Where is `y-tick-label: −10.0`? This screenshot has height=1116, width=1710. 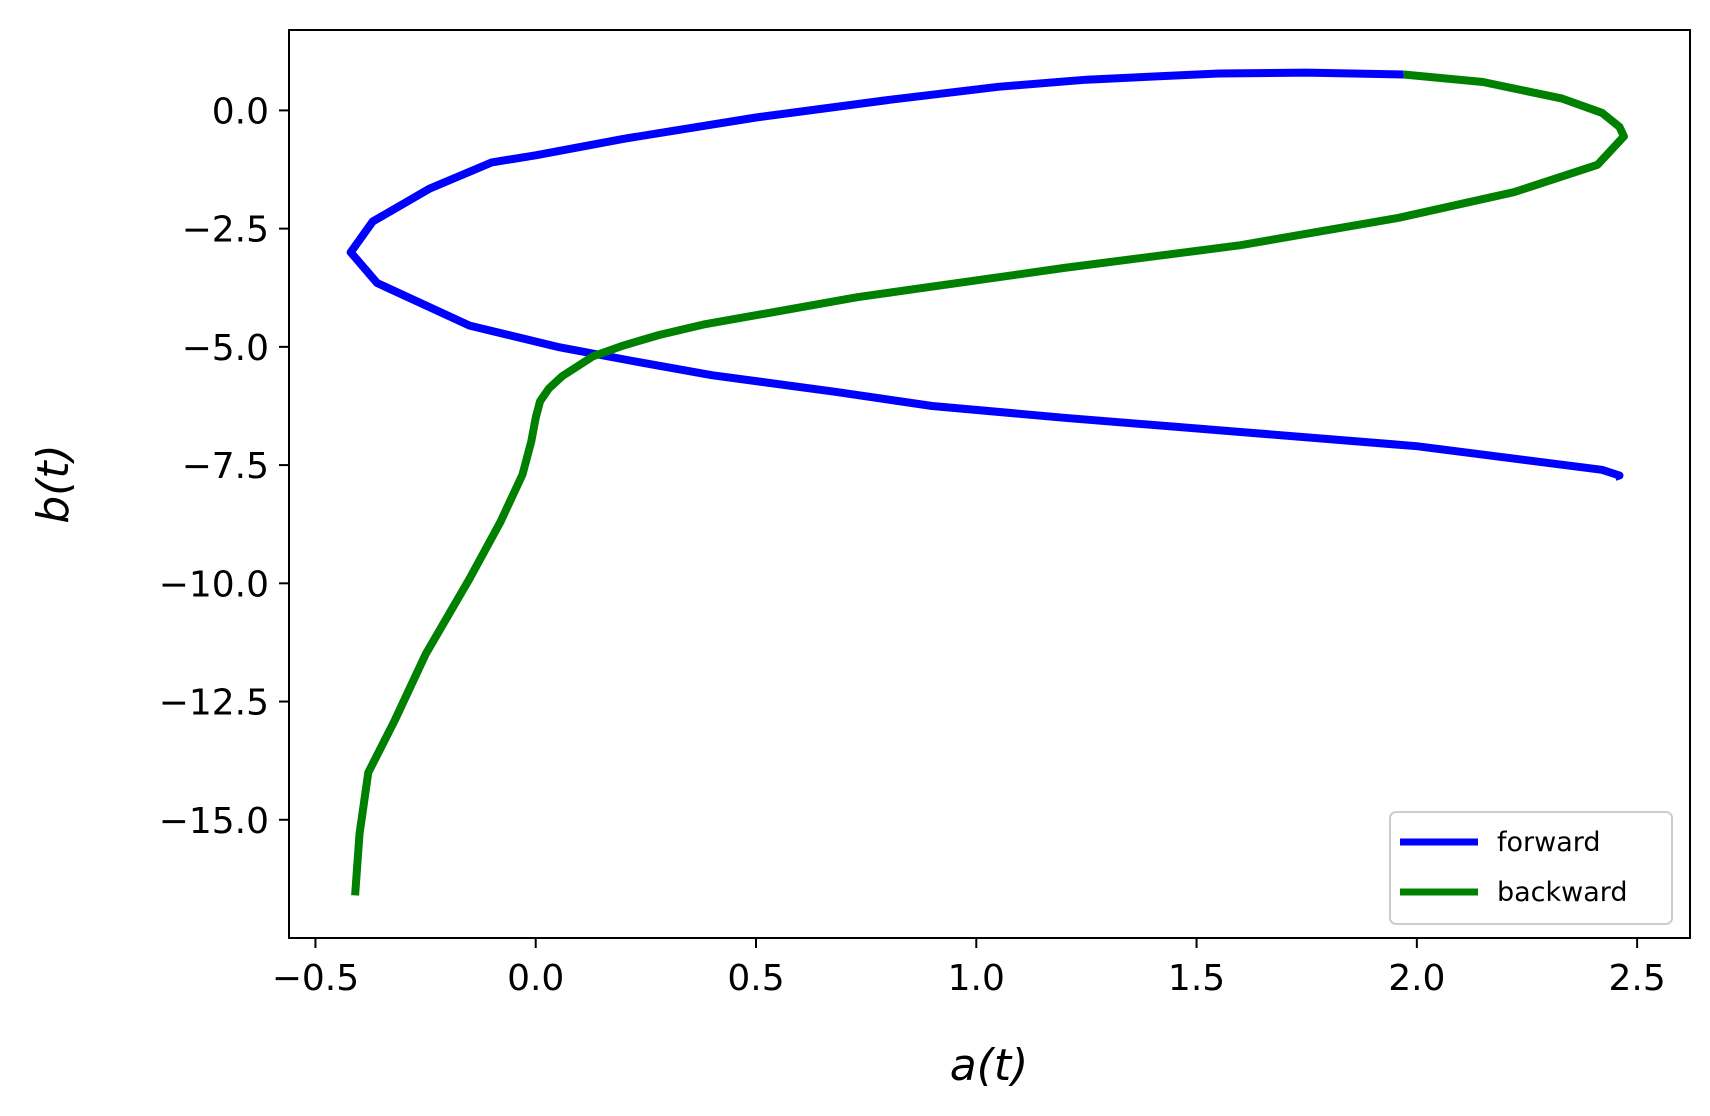
y-tick-label: −10.0 is located at coordinates (214, 584).